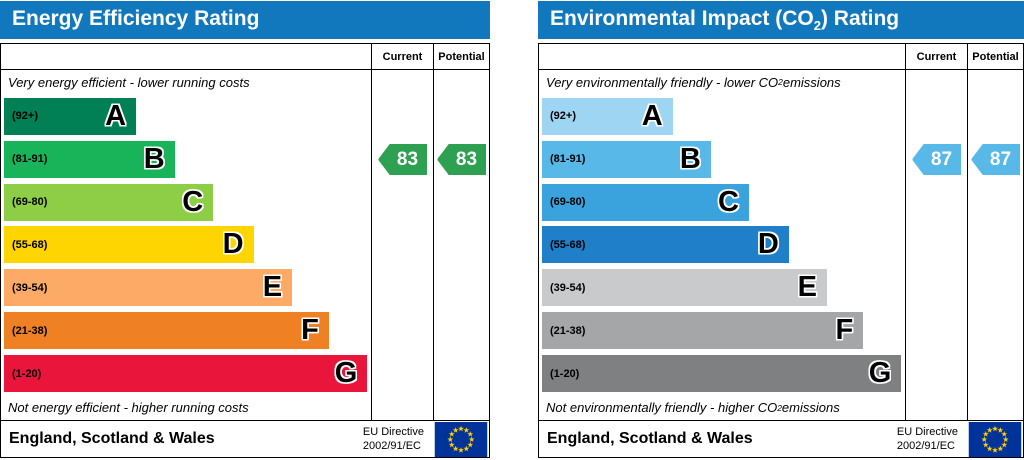  I want to click on environmental-chart-title: Environmental Impact (CO2) Rating, so click(725, 20).